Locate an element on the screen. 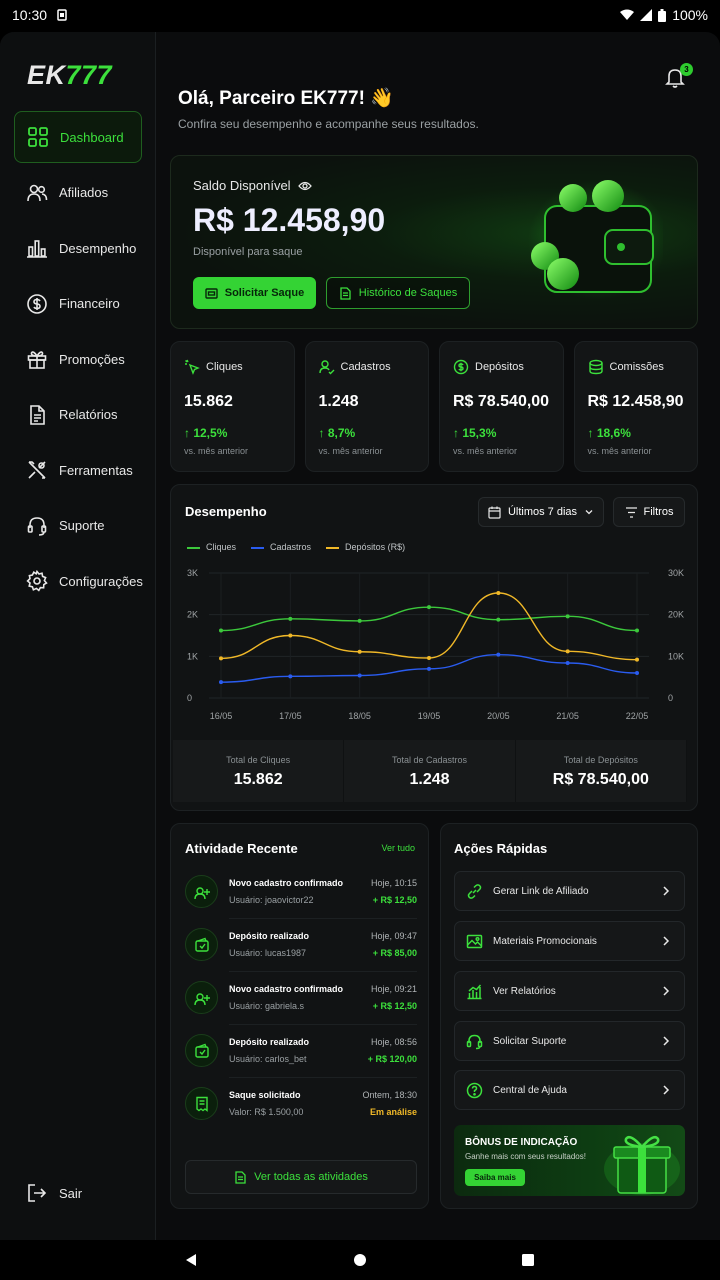 This screenshot has height=1280, width=720. brand-logo: EK777 is located at coordinates (69, 75).